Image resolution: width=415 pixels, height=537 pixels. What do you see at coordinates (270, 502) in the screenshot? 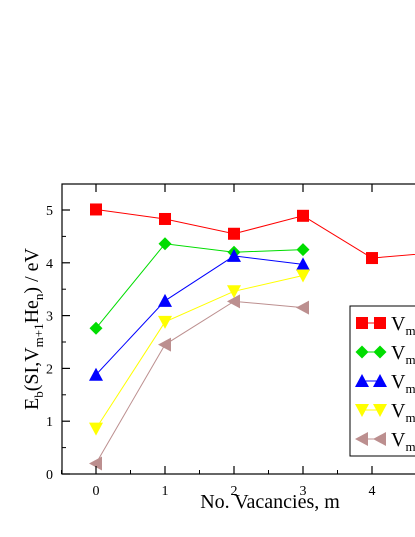
I see `x-axis-label: No. Vacancies, m` at bounding box center [270, 502].